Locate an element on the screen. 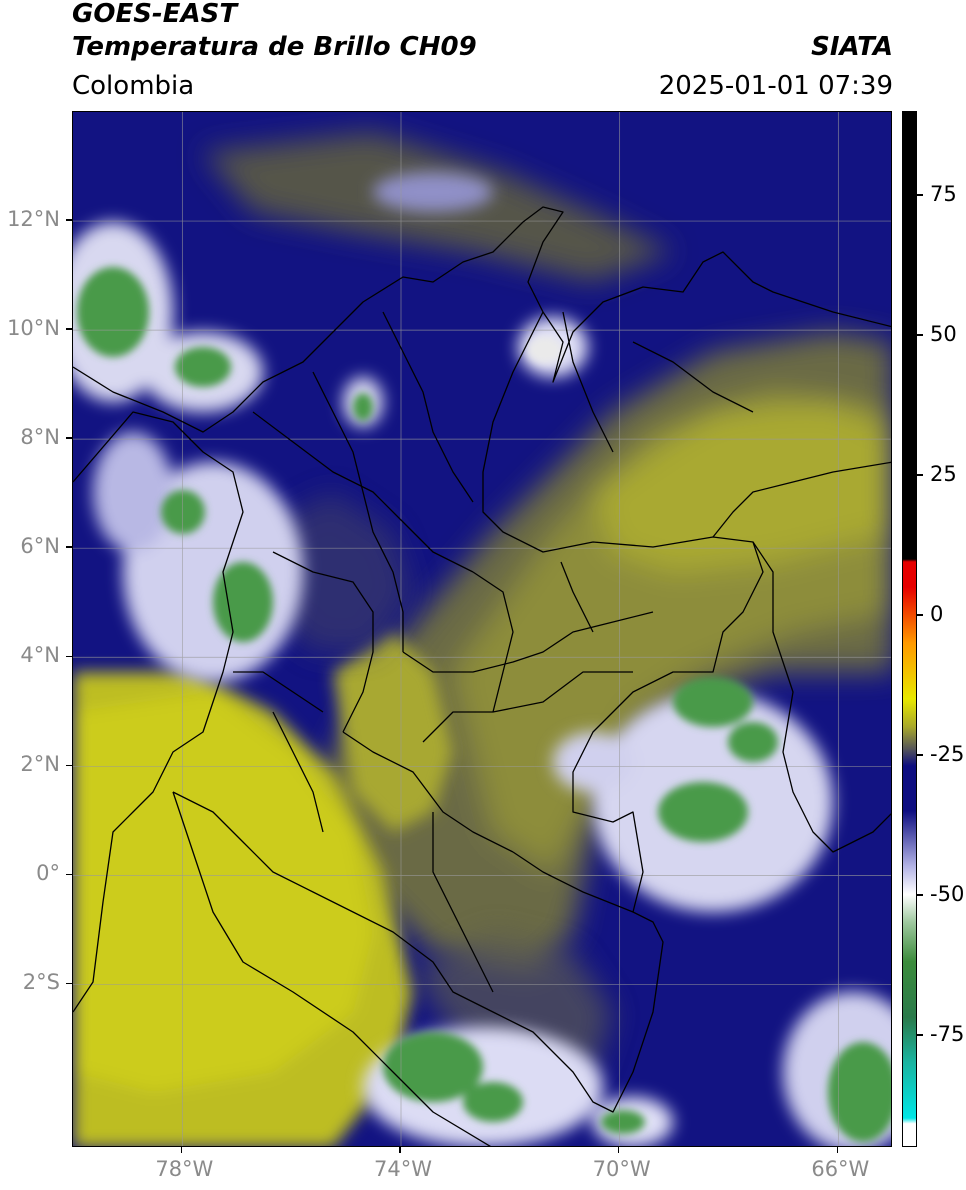  lat-label: 4°N is located at coordinates (40, 655).